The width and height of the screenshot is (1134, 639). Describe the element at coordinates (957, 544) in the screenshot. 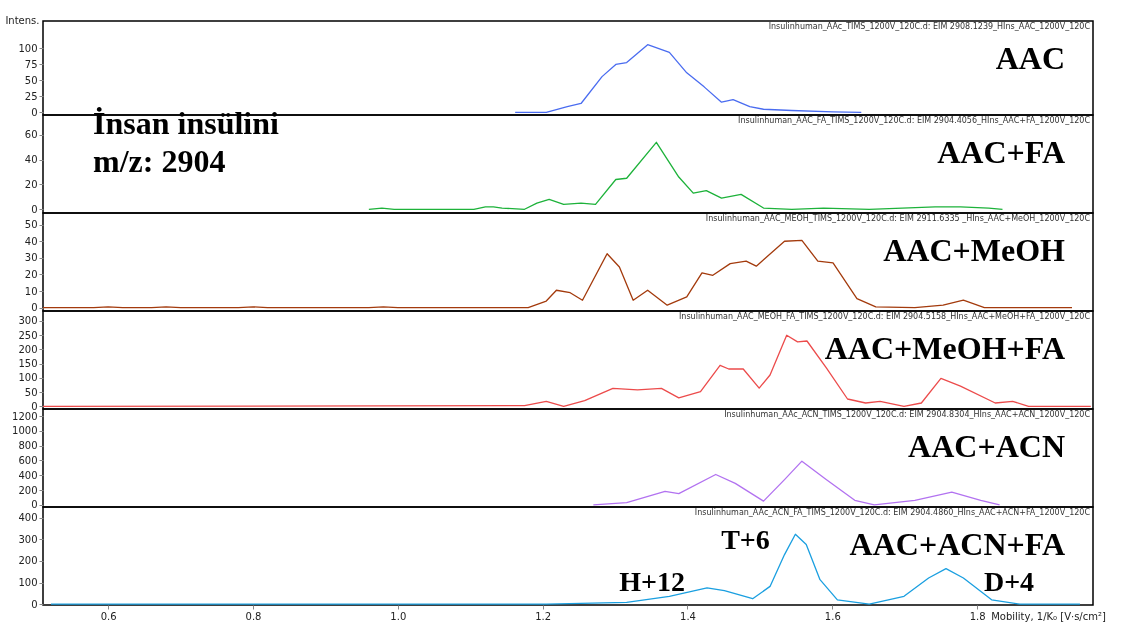

I see `series-label: AAC+ACN+FA` at that location.